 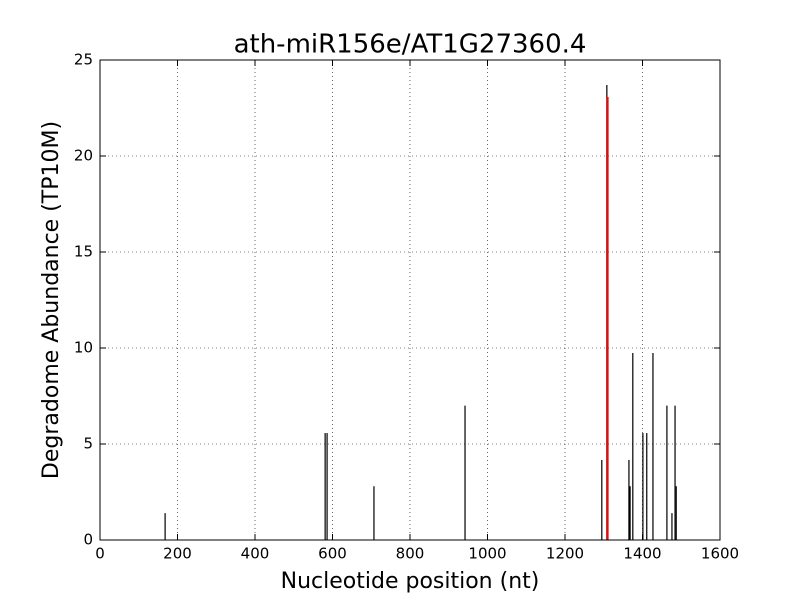 What do you see at coordinates (642, 554) in the screenshot?
I see `x-tick-label: 1400` at bounding box center [642, 554].